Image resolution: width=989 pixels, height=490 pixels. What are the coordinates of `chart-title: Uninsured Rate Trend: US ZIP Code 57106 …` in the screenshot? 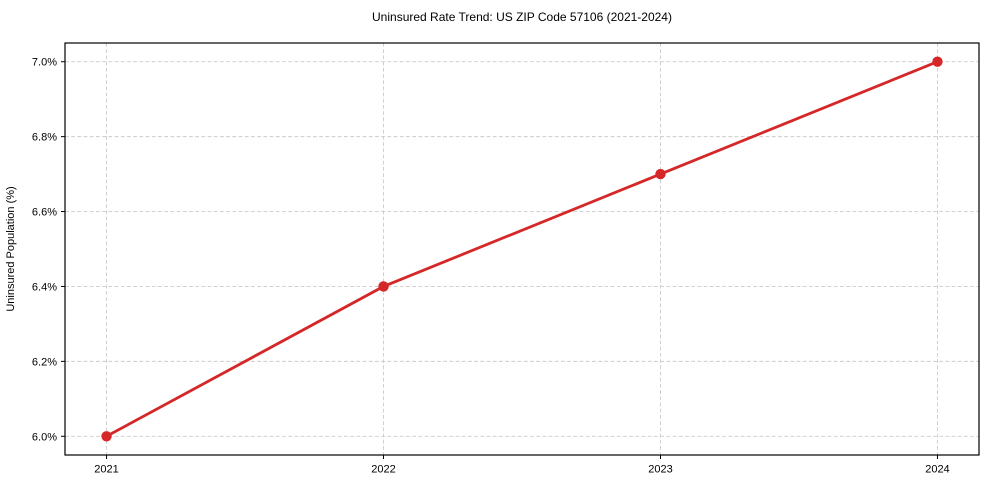 It's located at (522, 17).